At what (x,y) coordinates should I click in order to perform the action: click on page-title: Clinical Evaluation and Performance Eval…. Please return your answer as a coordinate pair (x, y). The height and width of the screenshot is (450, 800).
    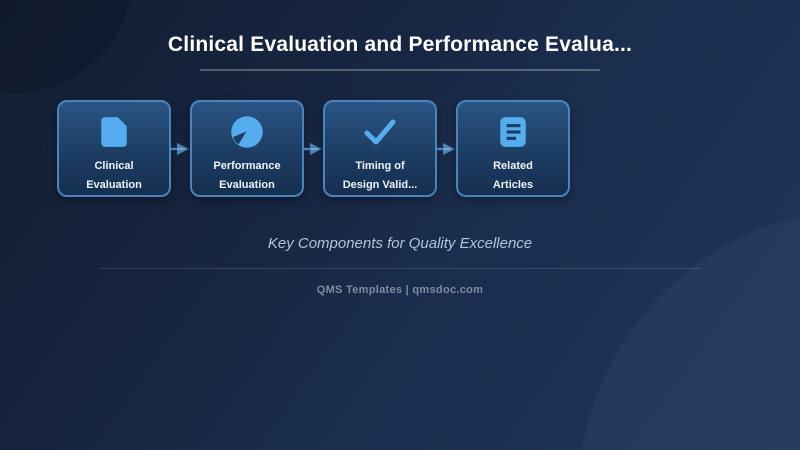
    Looking at the image, I should click on (400, 44).